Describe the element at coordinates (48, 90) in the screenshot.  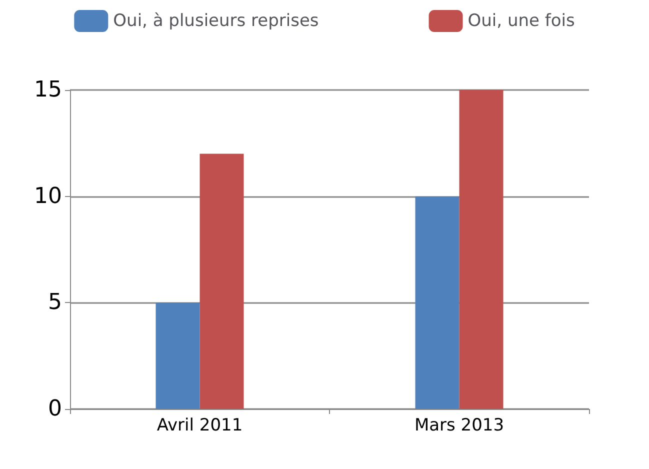
I see `y-tick-label: 15` at that location.